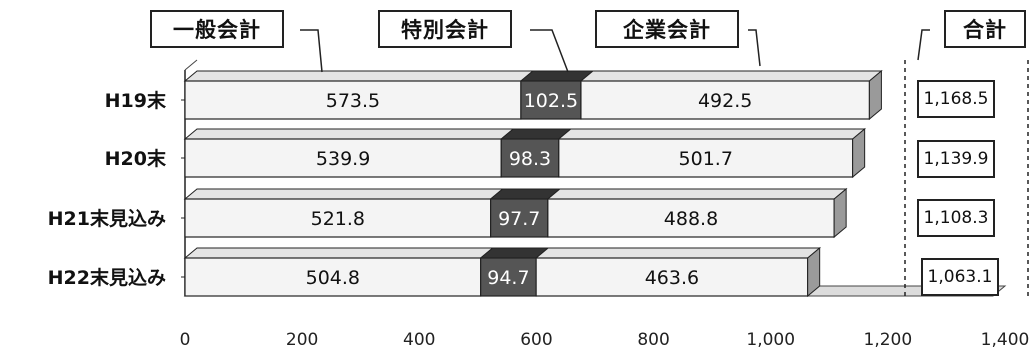 The height and width of the screenshot is (358, 1035). Describe the element at coordinates (1005, 340) in the screenshot. I see `x-tick-label: 1,400` at that location.